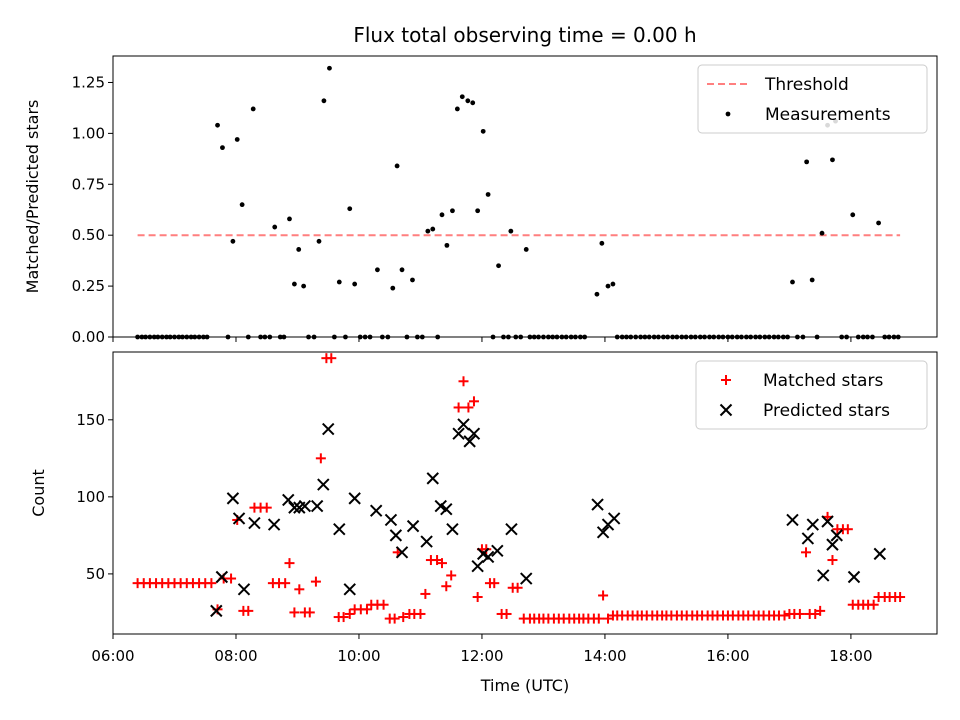  I want to click on count-y-axis-label: Count, so click(38, 493).